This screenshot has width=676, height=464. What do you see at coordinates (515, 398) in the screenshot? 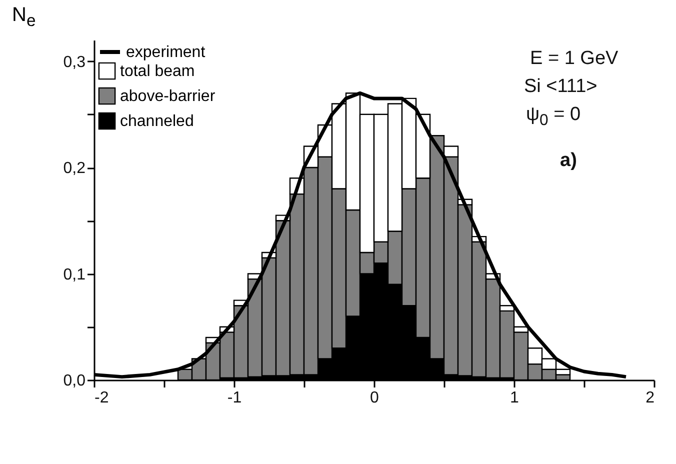
I see `x-tick-label: 1` at bounding box center [515, 398].